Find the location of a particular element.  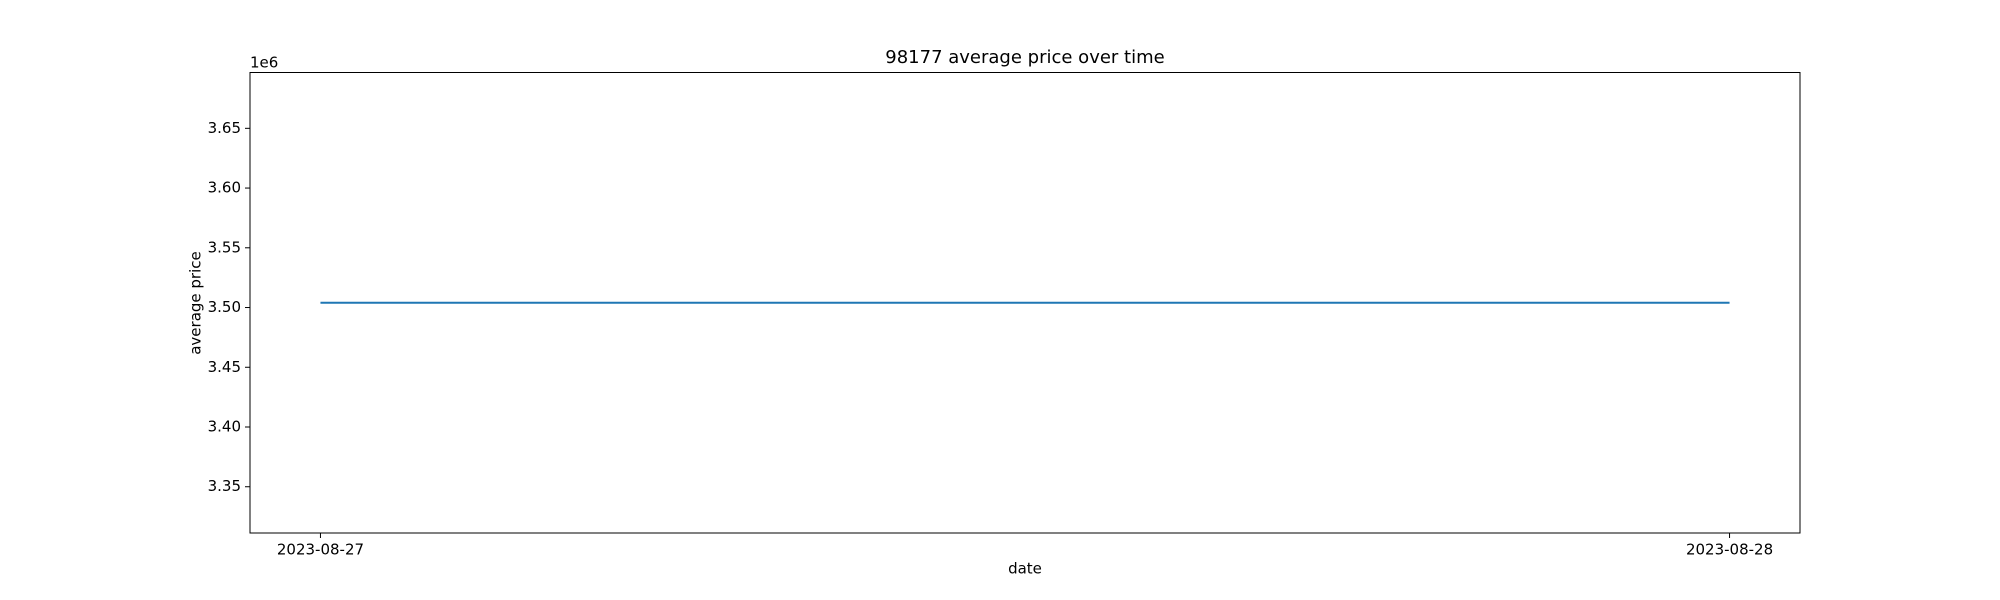

y-offset-label: 1e6 is located at coordinates (264, 63).